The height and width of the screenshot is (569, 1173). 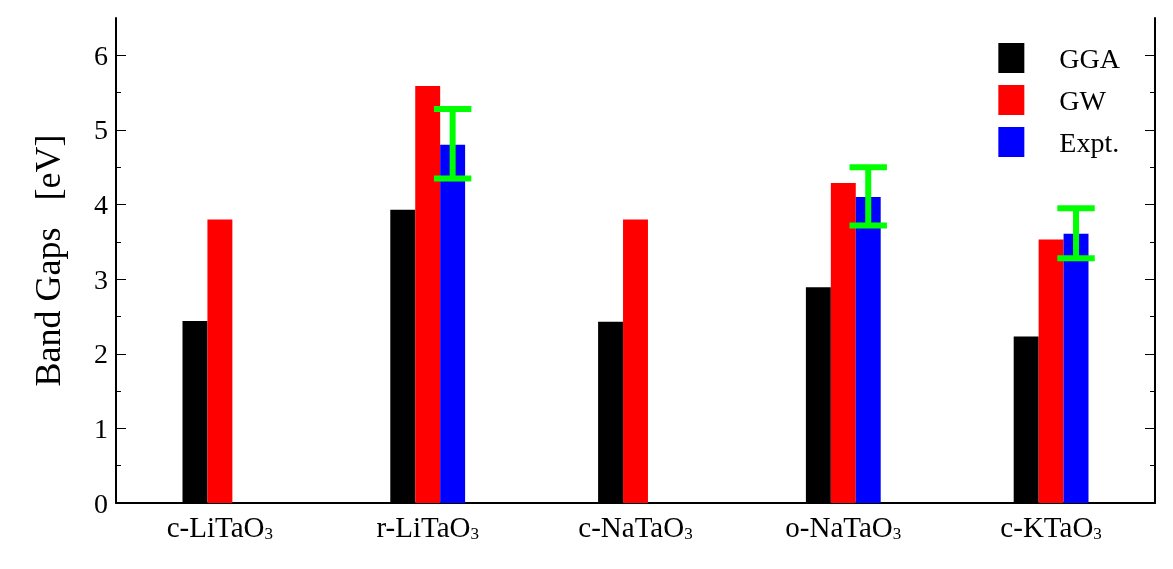 What do you see at coordinates (101, 428) in the screenshot?
I see `y-tick-label: 1` at bounding box center [101, 428].